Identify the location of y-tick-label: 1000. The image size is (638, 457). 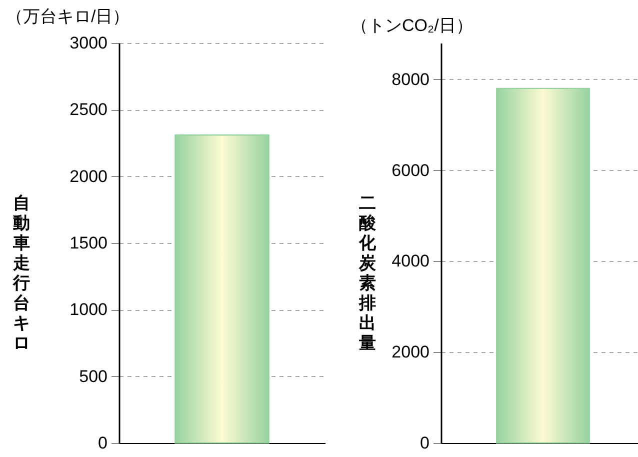
(89, 310).